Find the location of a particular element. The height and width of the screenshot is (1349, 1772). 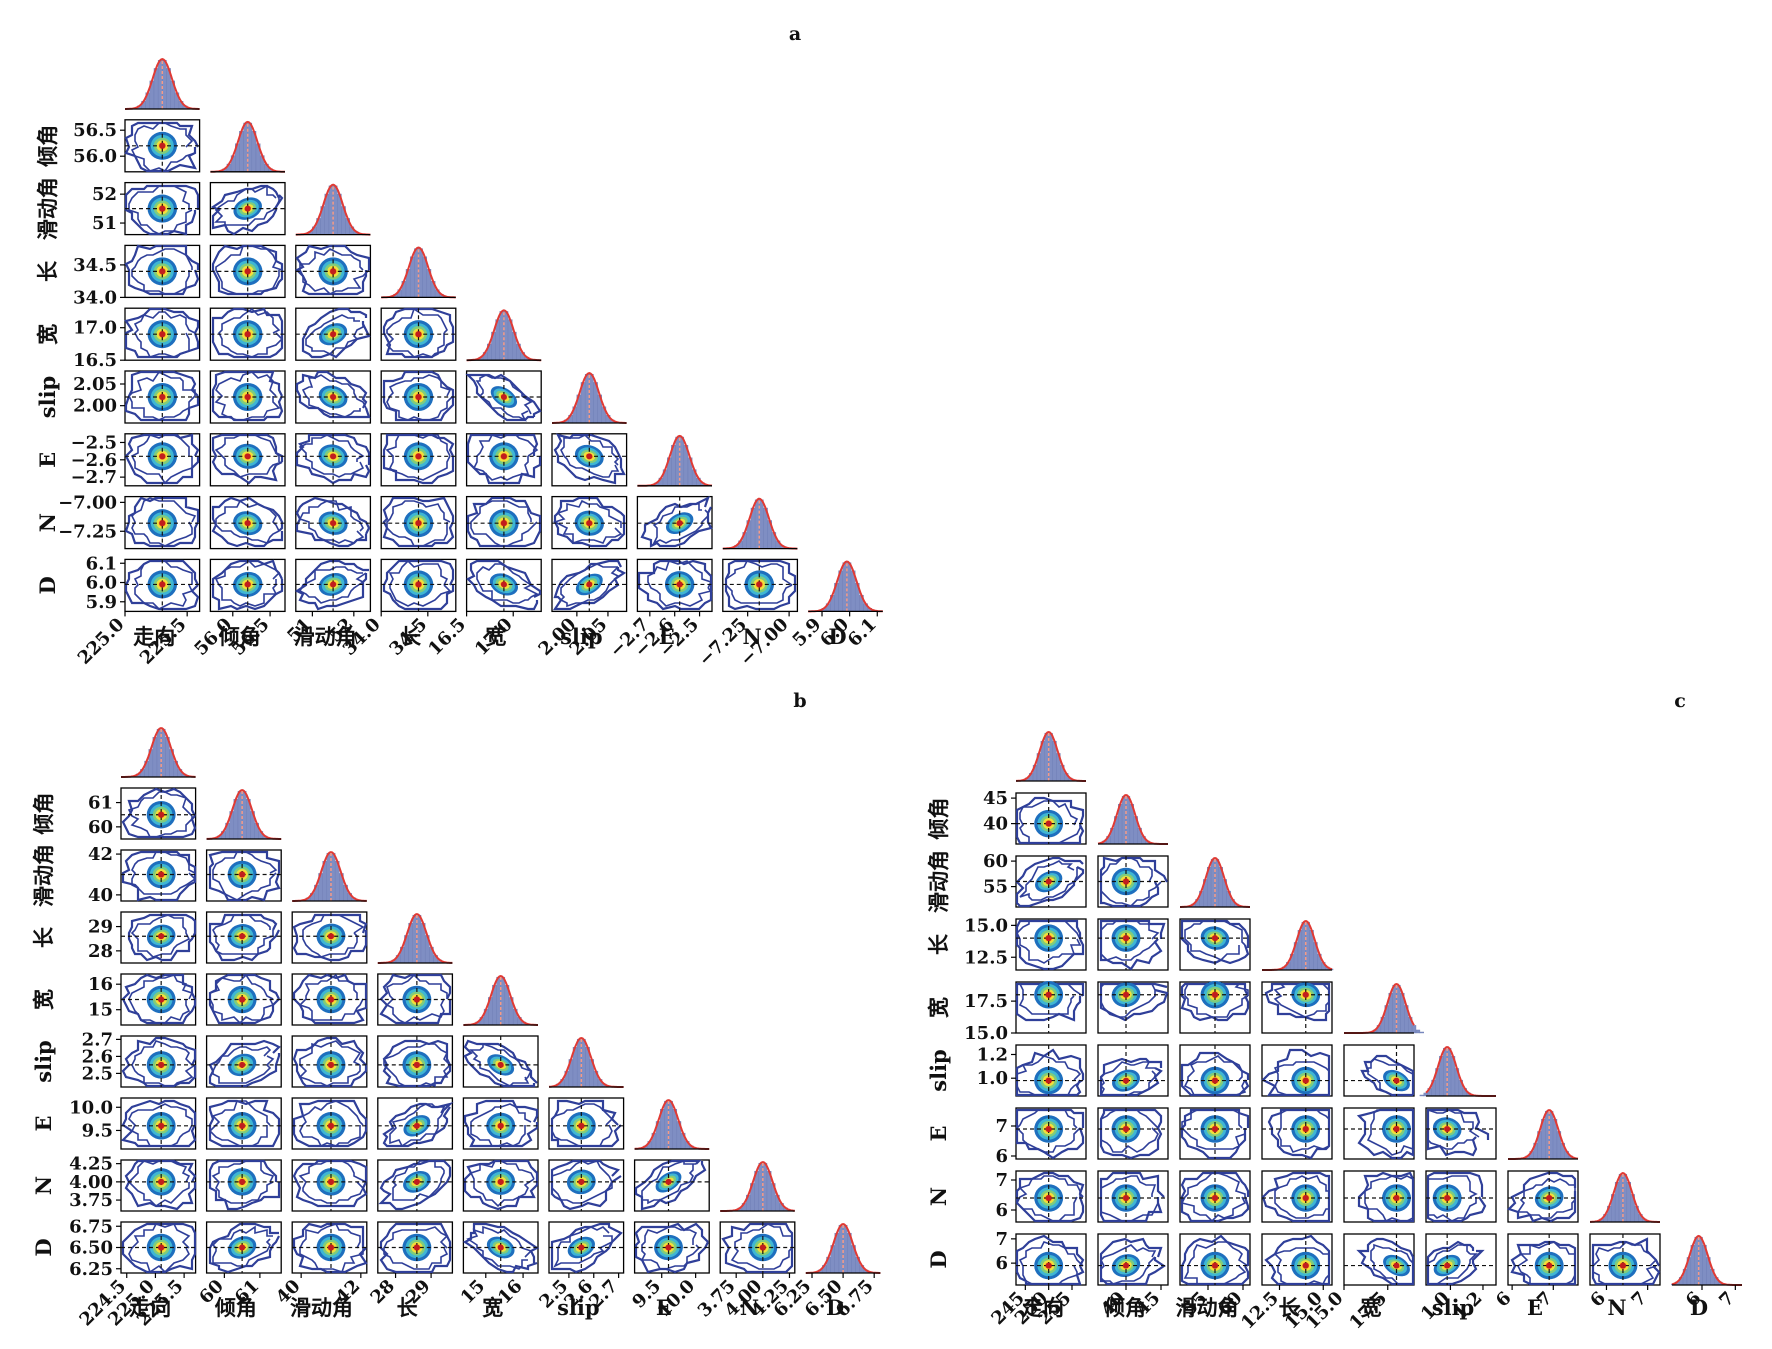

y-tick-label: −2.5 is located at coordinates (94, 442).